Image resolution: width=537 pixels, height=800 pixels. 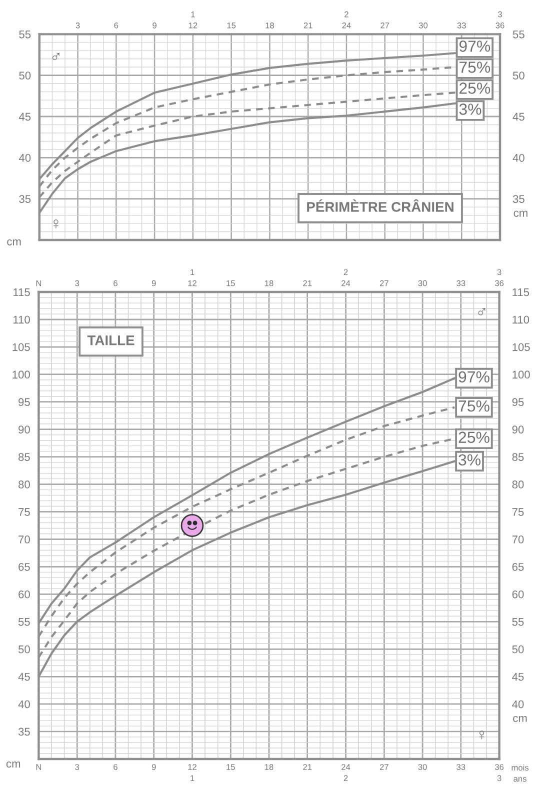 I want to click on y2-tick-label: 105, so click(x=521, y=347).